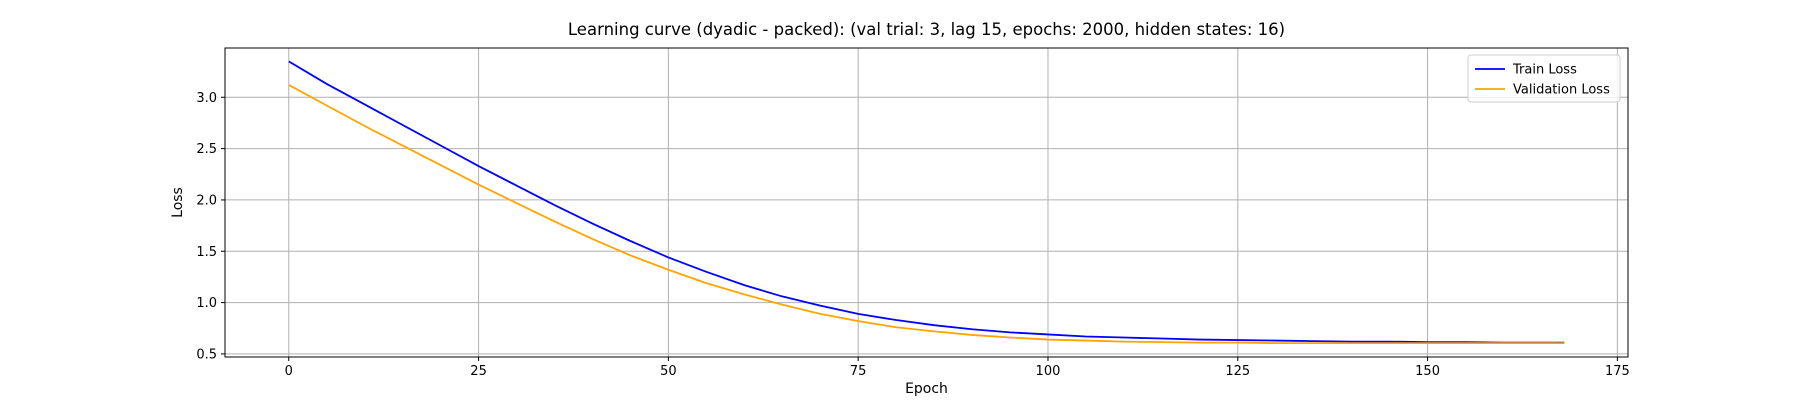 Image resolution: width=1800 pixels, height=400 pixels. Describe the element at coordinates (289, 371) in the screenshot. I see `x-tick-label: 0` at that location.